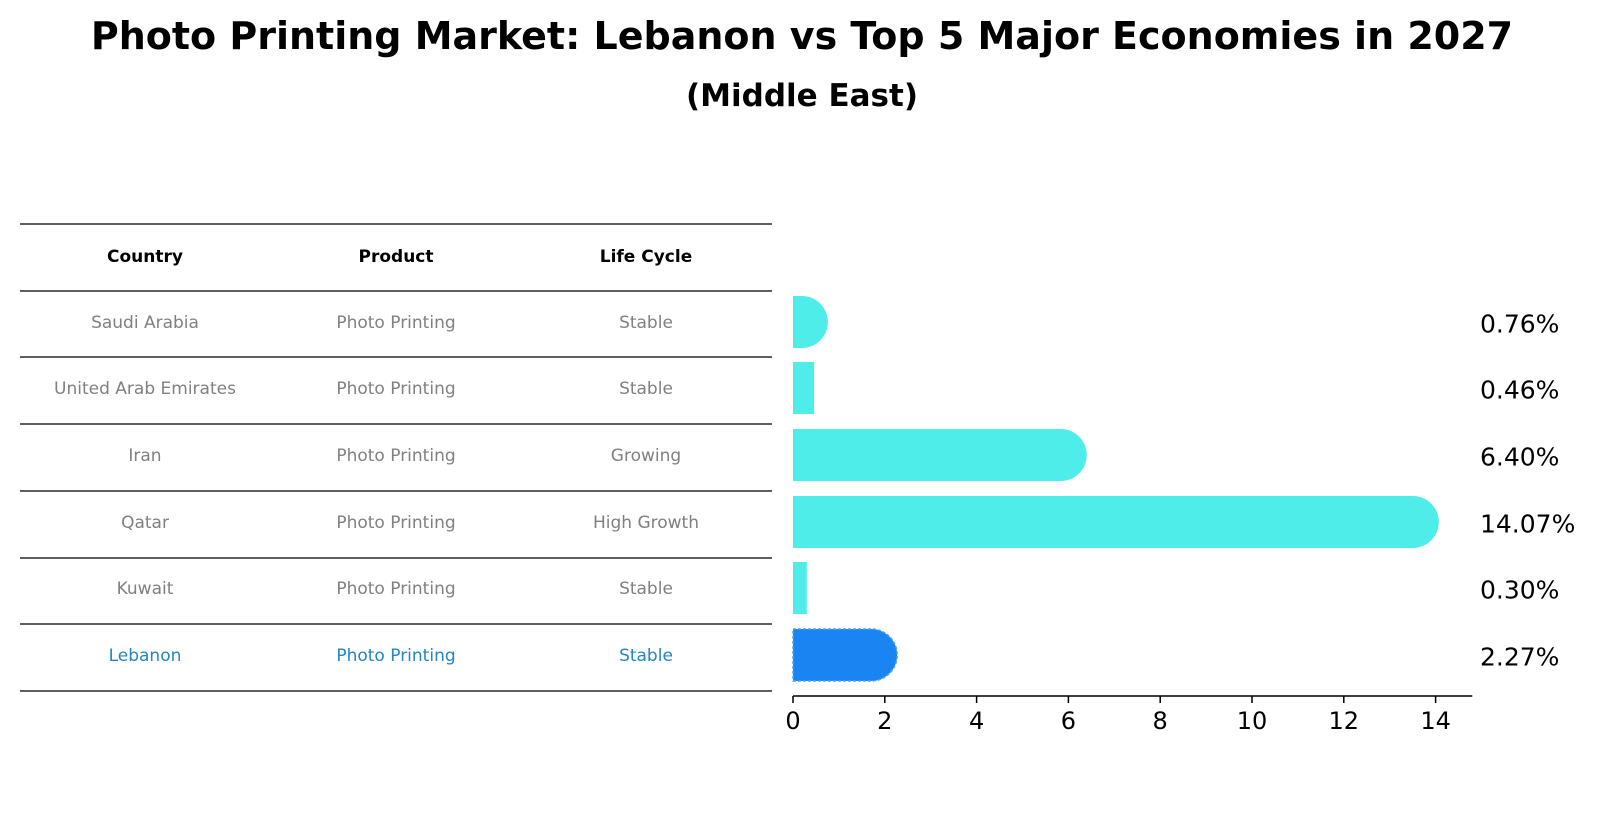 The width and height of the screenshot is (1604, 823). What do you see at coordinates (1160, 721) in the screenshot?
I see `x-tick-label: 8` at bounding box center [1160, 721].